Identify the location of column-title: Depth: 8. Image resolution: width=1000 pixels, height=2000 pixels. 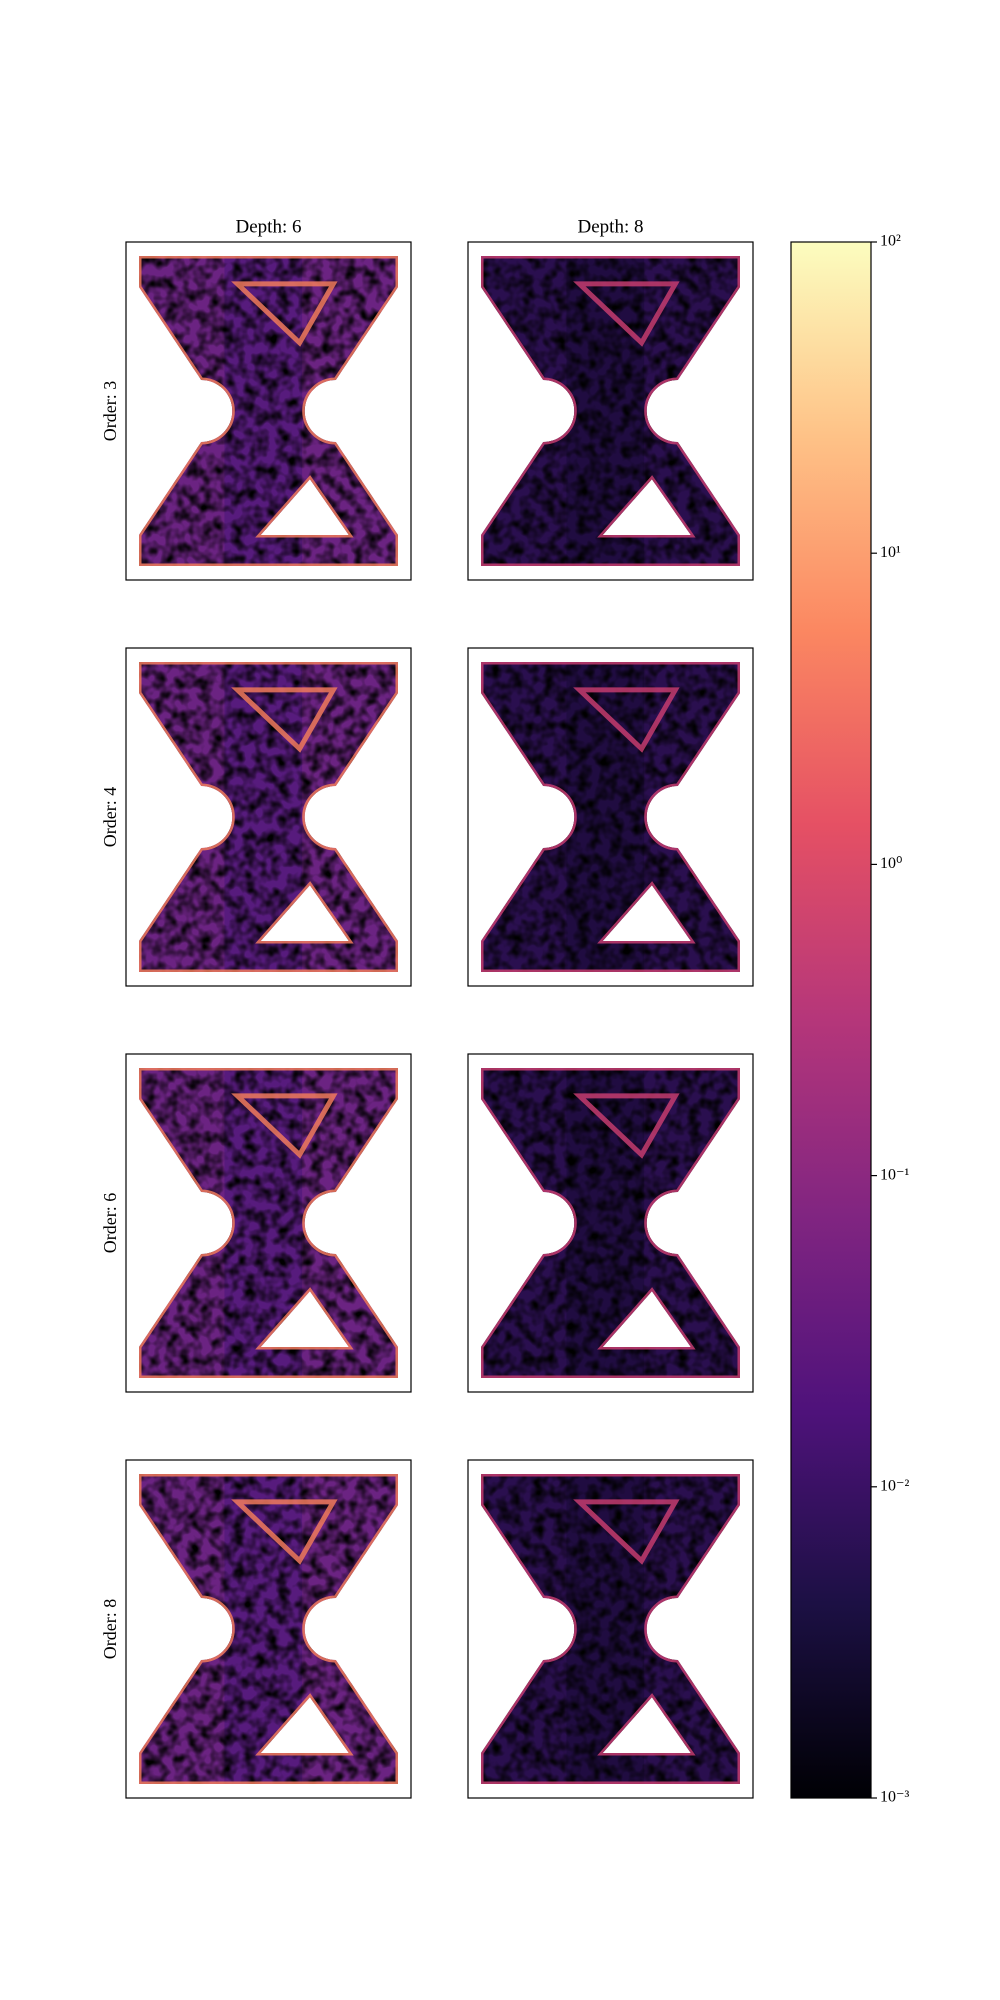
(611, 226).